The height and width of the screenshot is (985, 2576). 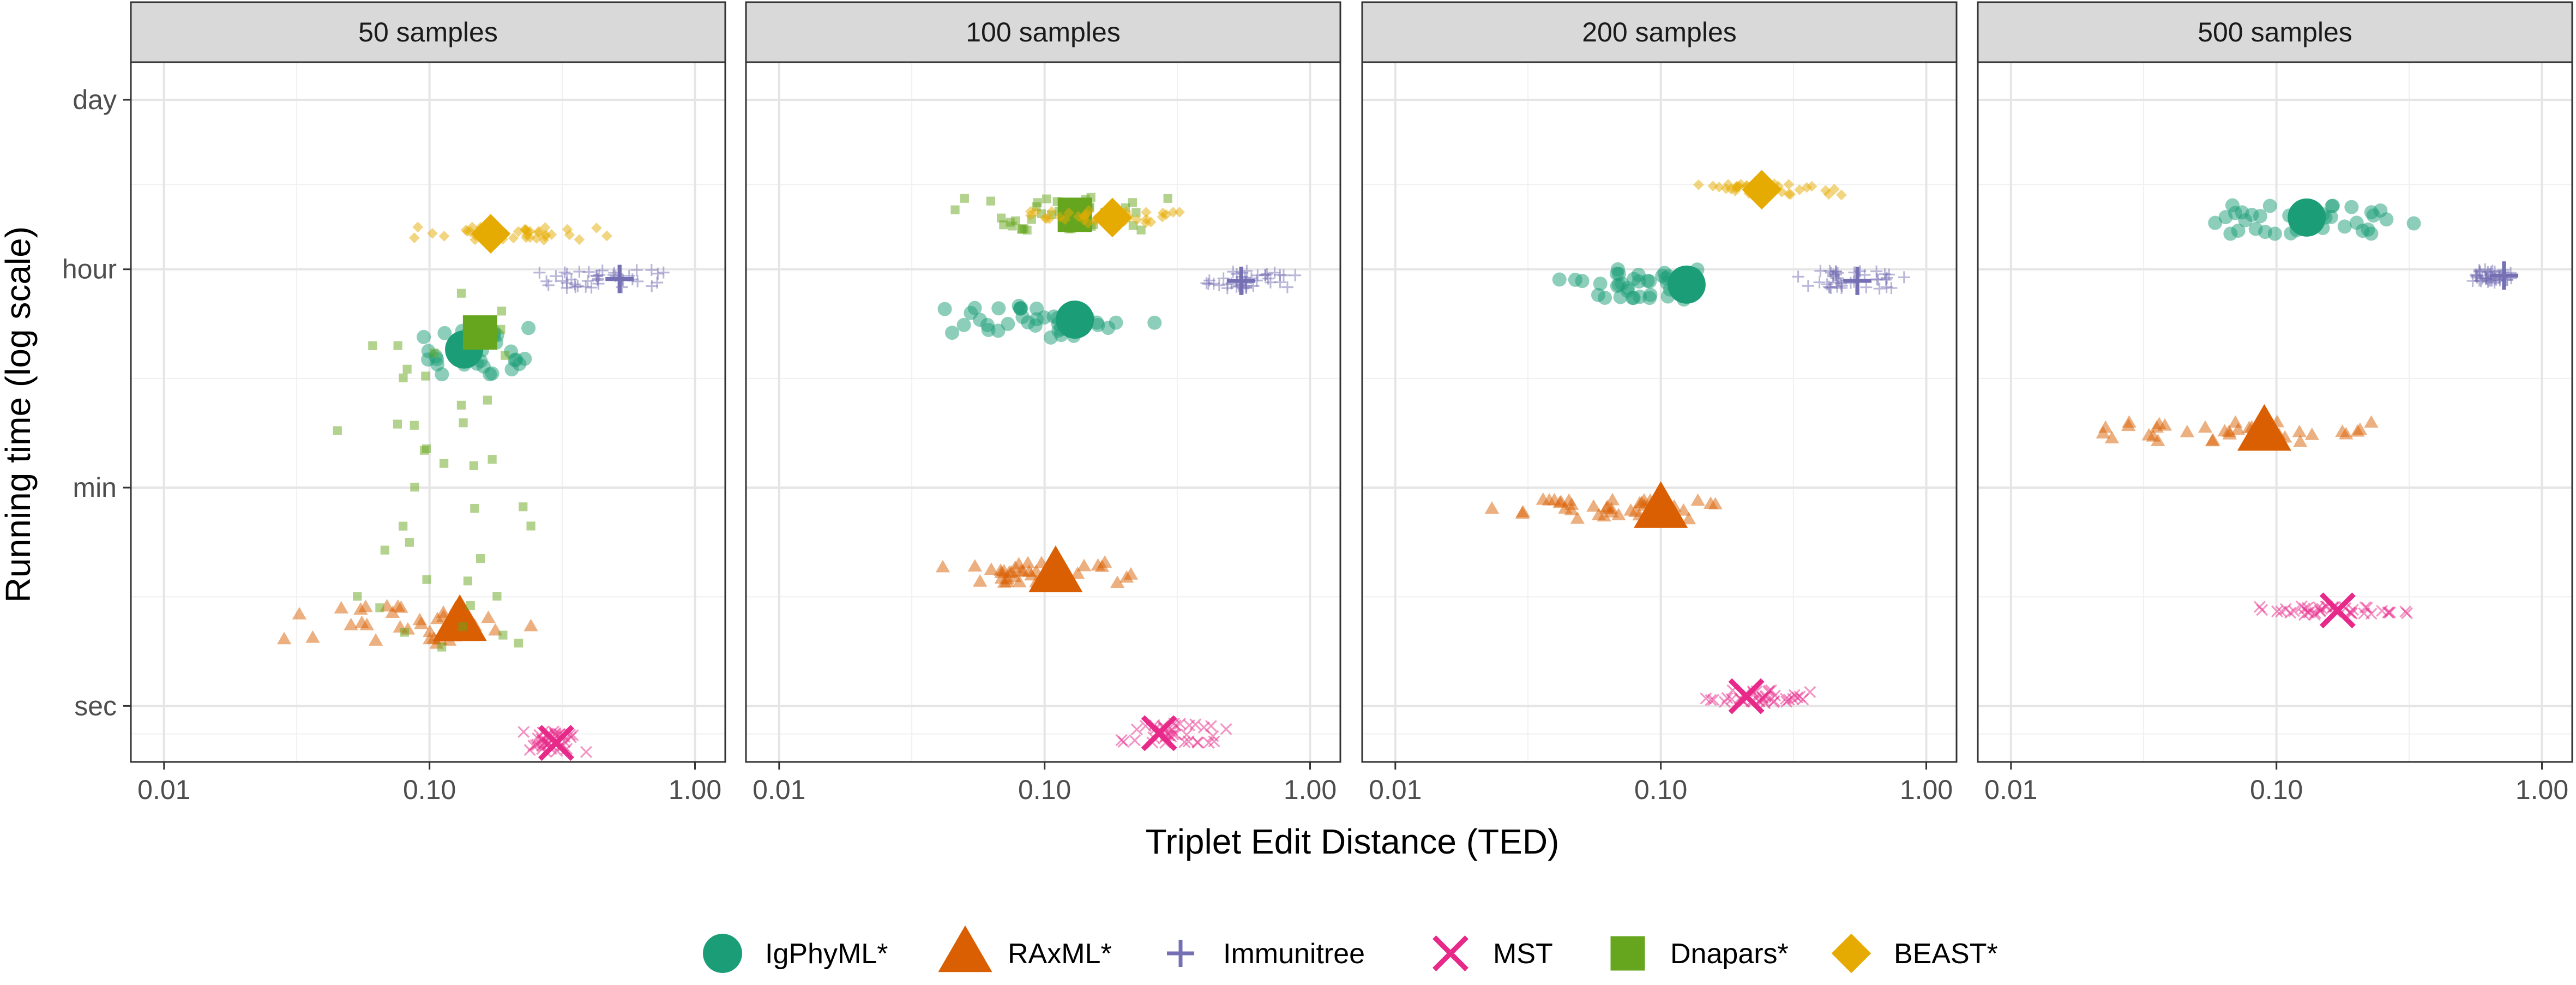 I want to click on legend-item-immunitree: Immunitree, so click(x=1266, y=954).